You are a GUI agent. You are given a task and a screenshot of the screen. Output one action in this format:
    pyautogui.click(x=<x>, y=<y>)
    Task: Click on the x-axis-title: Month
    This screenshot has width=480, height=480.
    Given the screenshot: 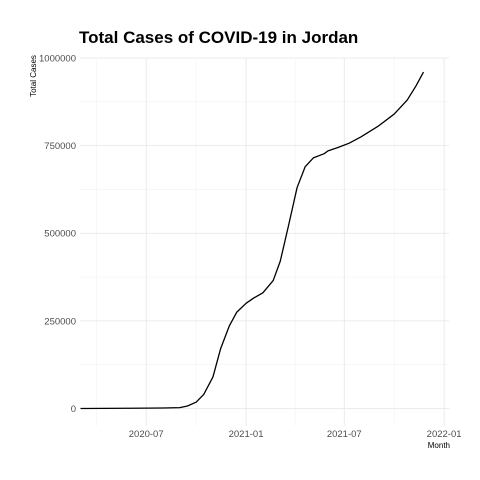 What is the action you would take?
    pyautogui.click(x=439, y=445)
    